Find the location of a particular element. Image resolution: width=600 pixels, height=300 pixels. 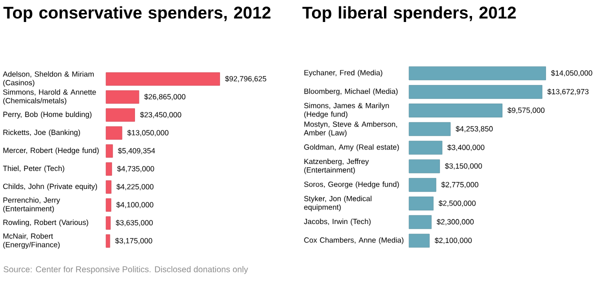

source-note: Source: Center for Responsive Politics. Disclosed donations only is located at coordinates (126, 270).